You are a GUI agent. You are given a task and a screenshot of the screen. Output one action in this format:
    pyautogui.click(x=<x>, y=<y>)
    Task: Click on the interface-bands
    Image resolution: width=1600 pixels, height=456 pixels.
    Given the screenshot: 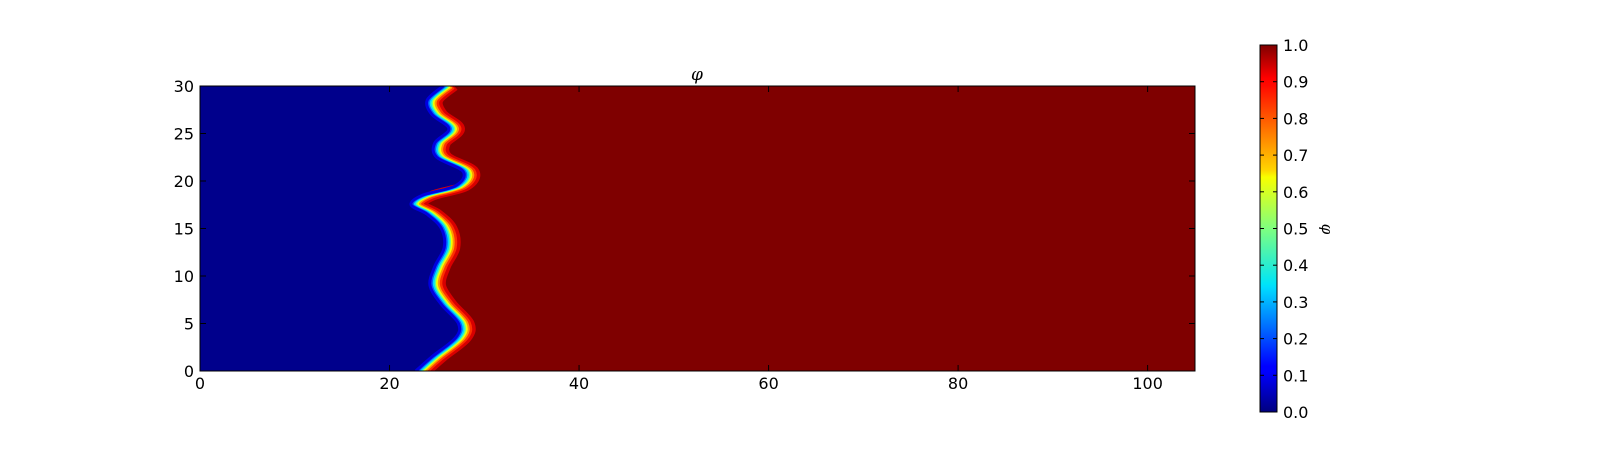 What is the action you would take?
    pyautogui.click(x=340, y=228)
    